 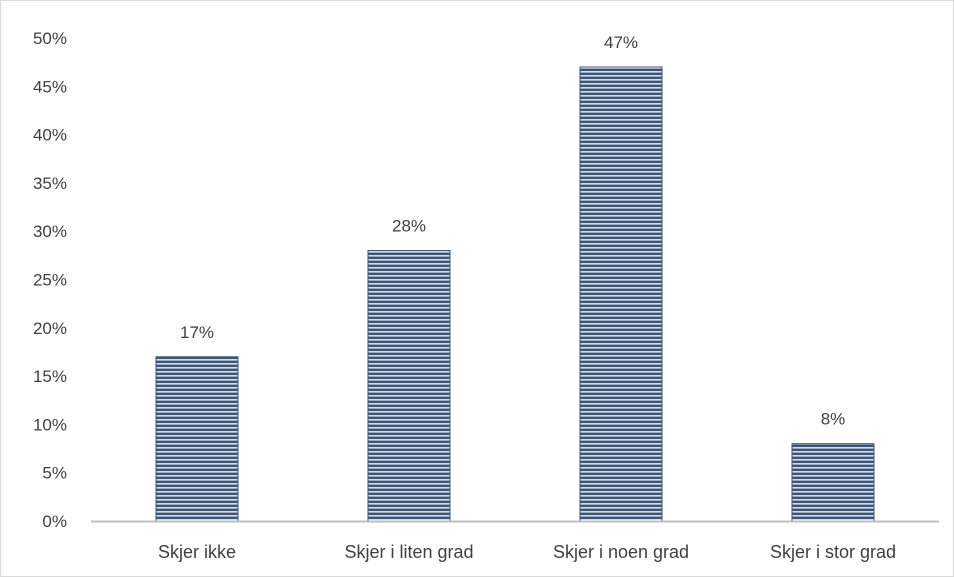 I want to click on y-tick-label: 5%, so click(x=54, y=473).